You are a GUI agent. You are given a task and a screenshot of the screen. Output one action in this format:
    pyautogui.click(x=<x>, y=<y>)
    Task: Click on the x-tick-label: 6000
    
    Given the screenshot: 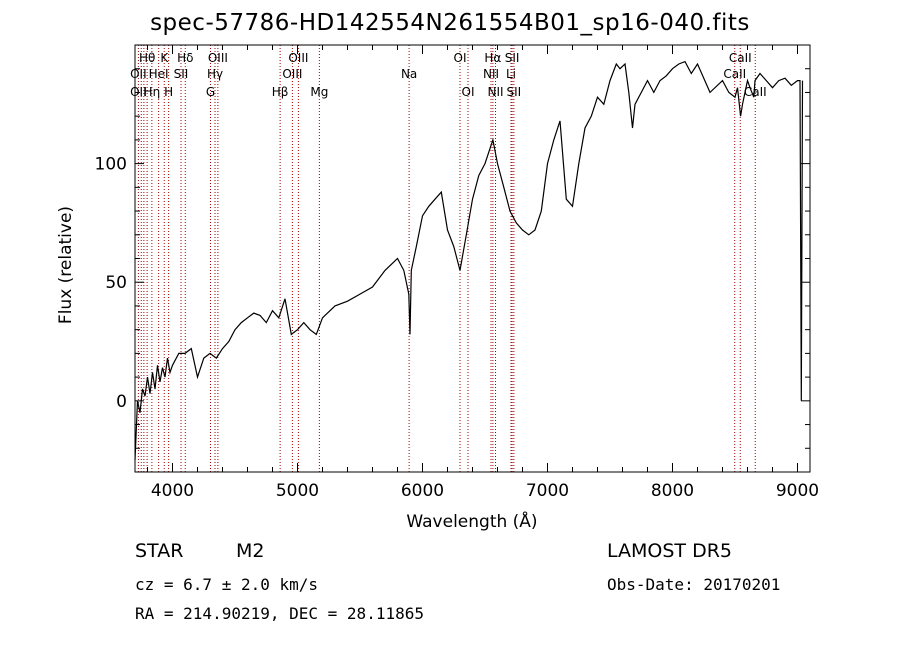 What is the action you would take?
    pyautogui.click(x=422, y=491)
    